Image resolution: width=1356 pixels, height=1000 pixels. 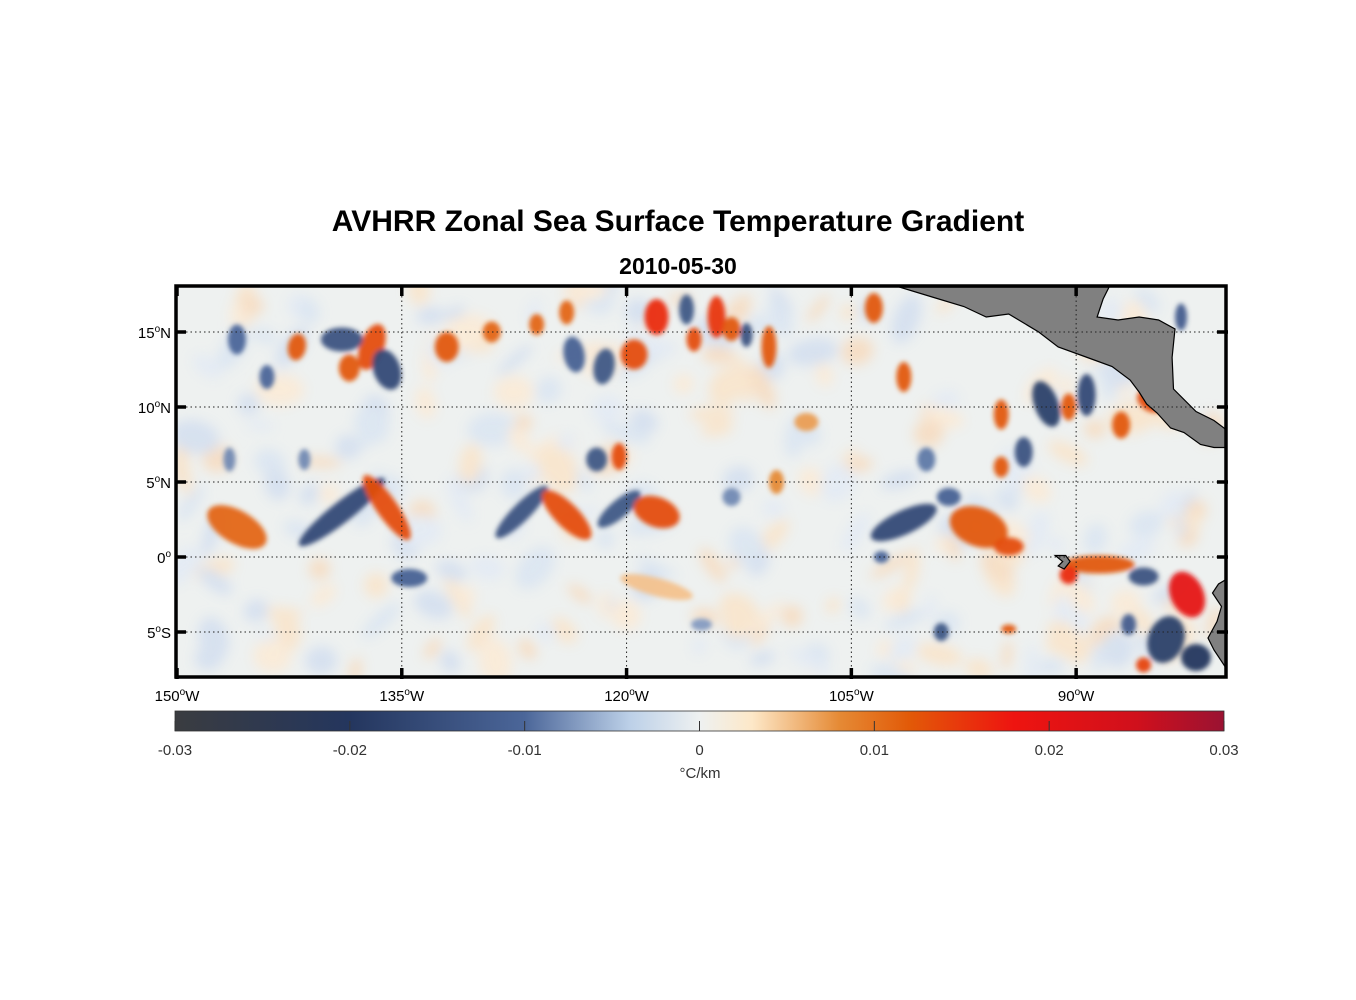 I want to click on colorbar-tick-label: 0, so click(x=699, y=750).